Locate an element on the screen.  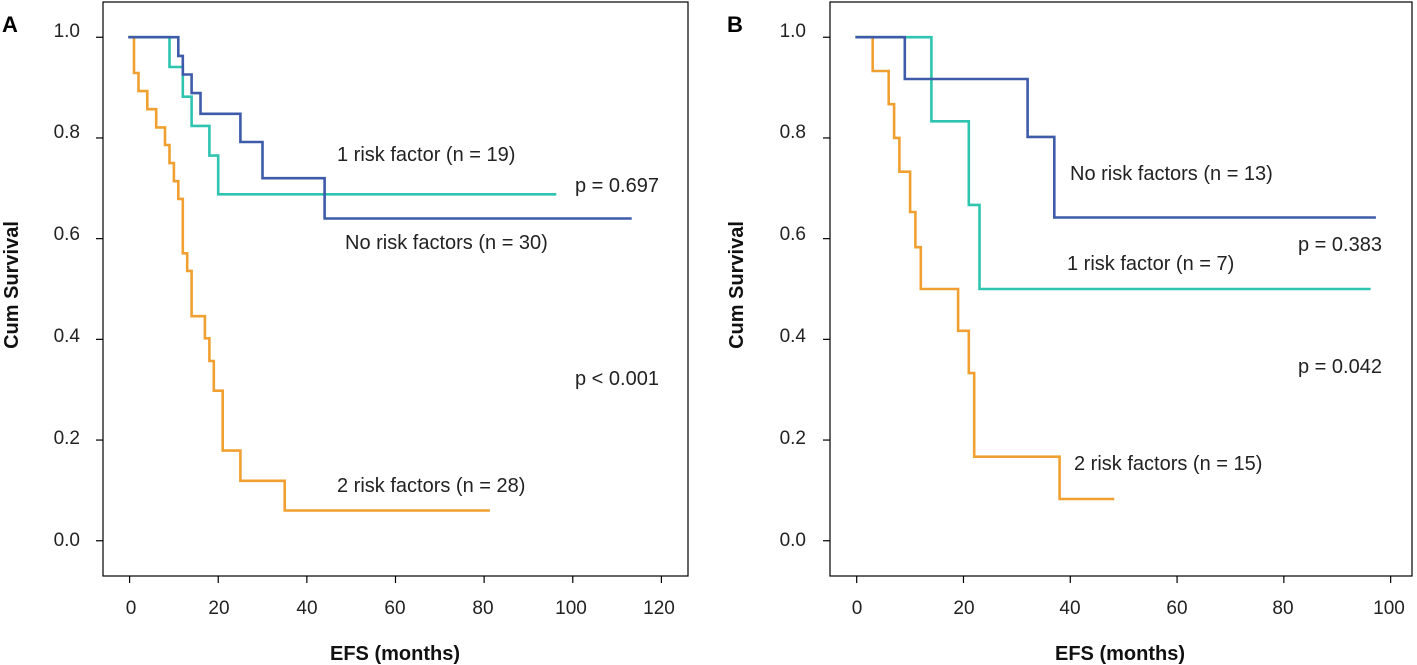
panel-a-xtick-2: 40 is located at coordinates (306, 608).